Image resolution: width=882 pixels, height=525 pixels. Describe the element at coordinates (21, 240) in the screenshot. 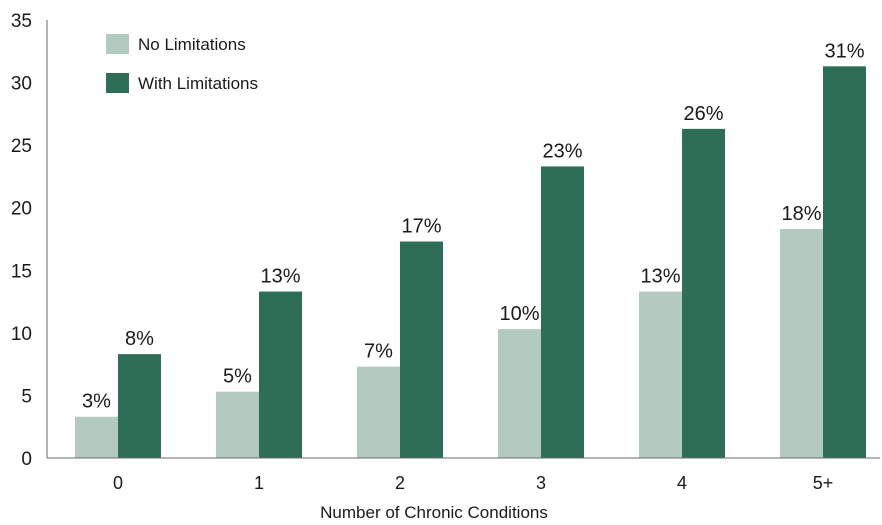

I see `y-axis-ticks: 0 5 10 15 20 25 30 35` at that location.